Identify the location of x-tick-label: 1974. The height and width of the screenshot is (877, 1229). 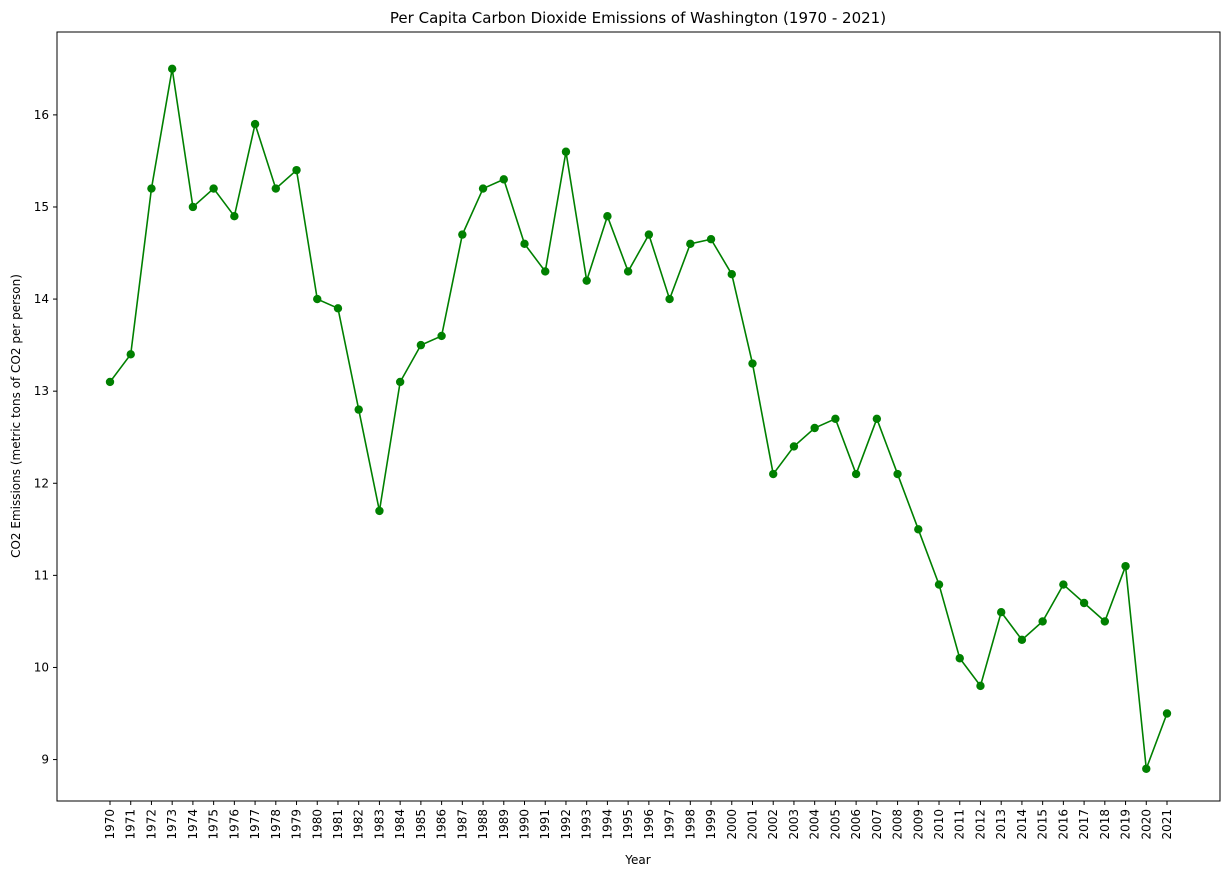
(193, 824).